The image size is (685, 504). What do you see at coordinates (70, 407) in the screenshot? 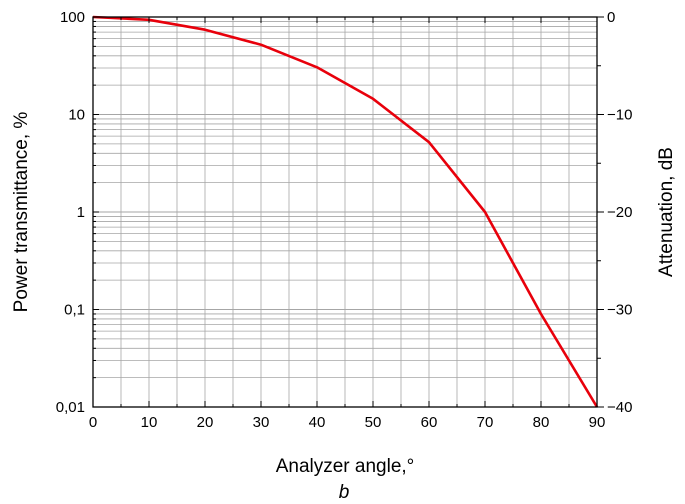
I see `y-tick-label: 0,01` at bounding box center [70, 407].